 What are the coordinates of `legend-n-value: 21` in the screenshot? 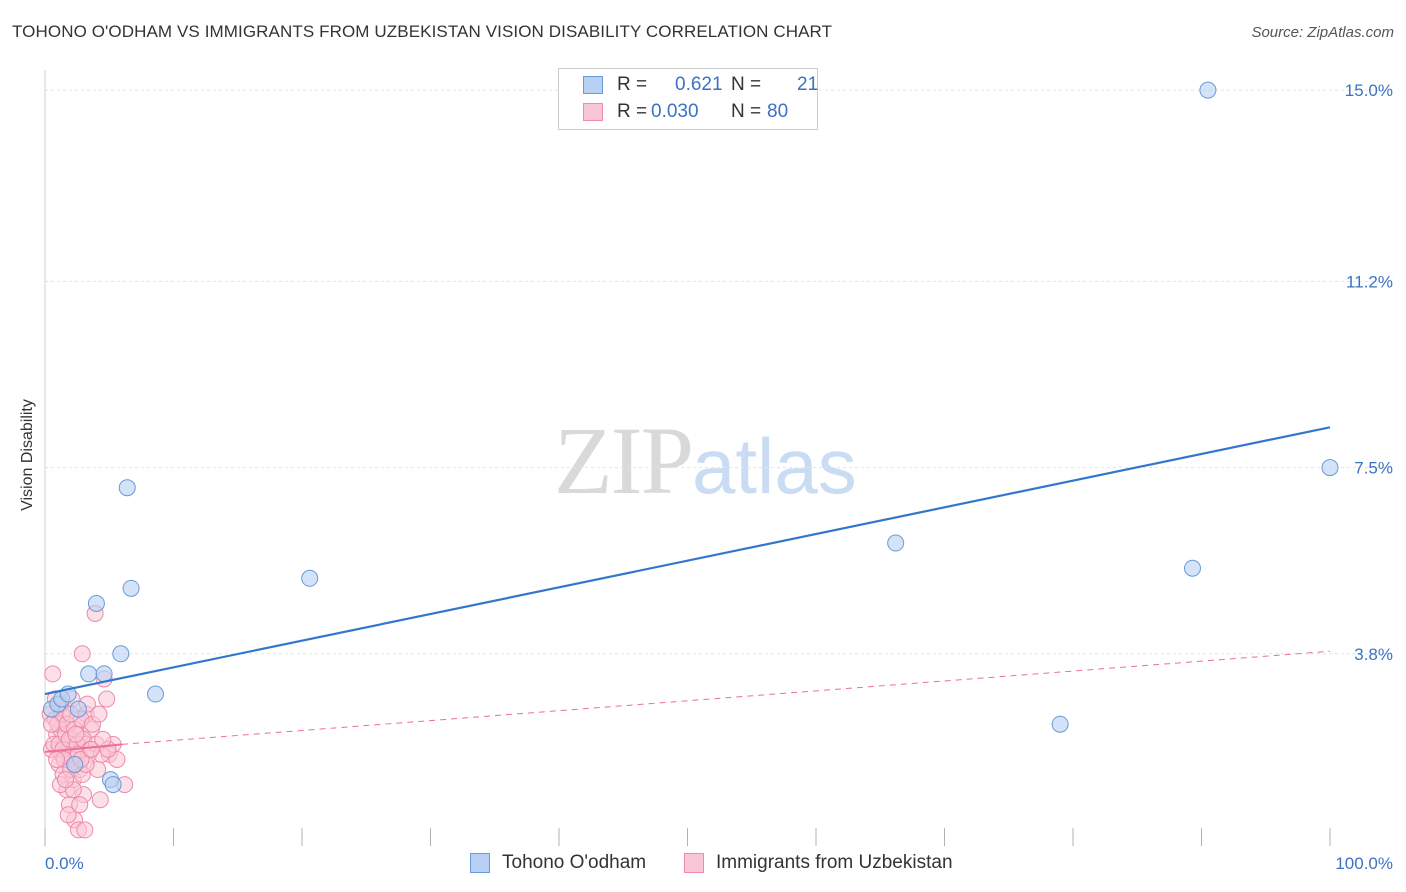 It's located at (808, 84).